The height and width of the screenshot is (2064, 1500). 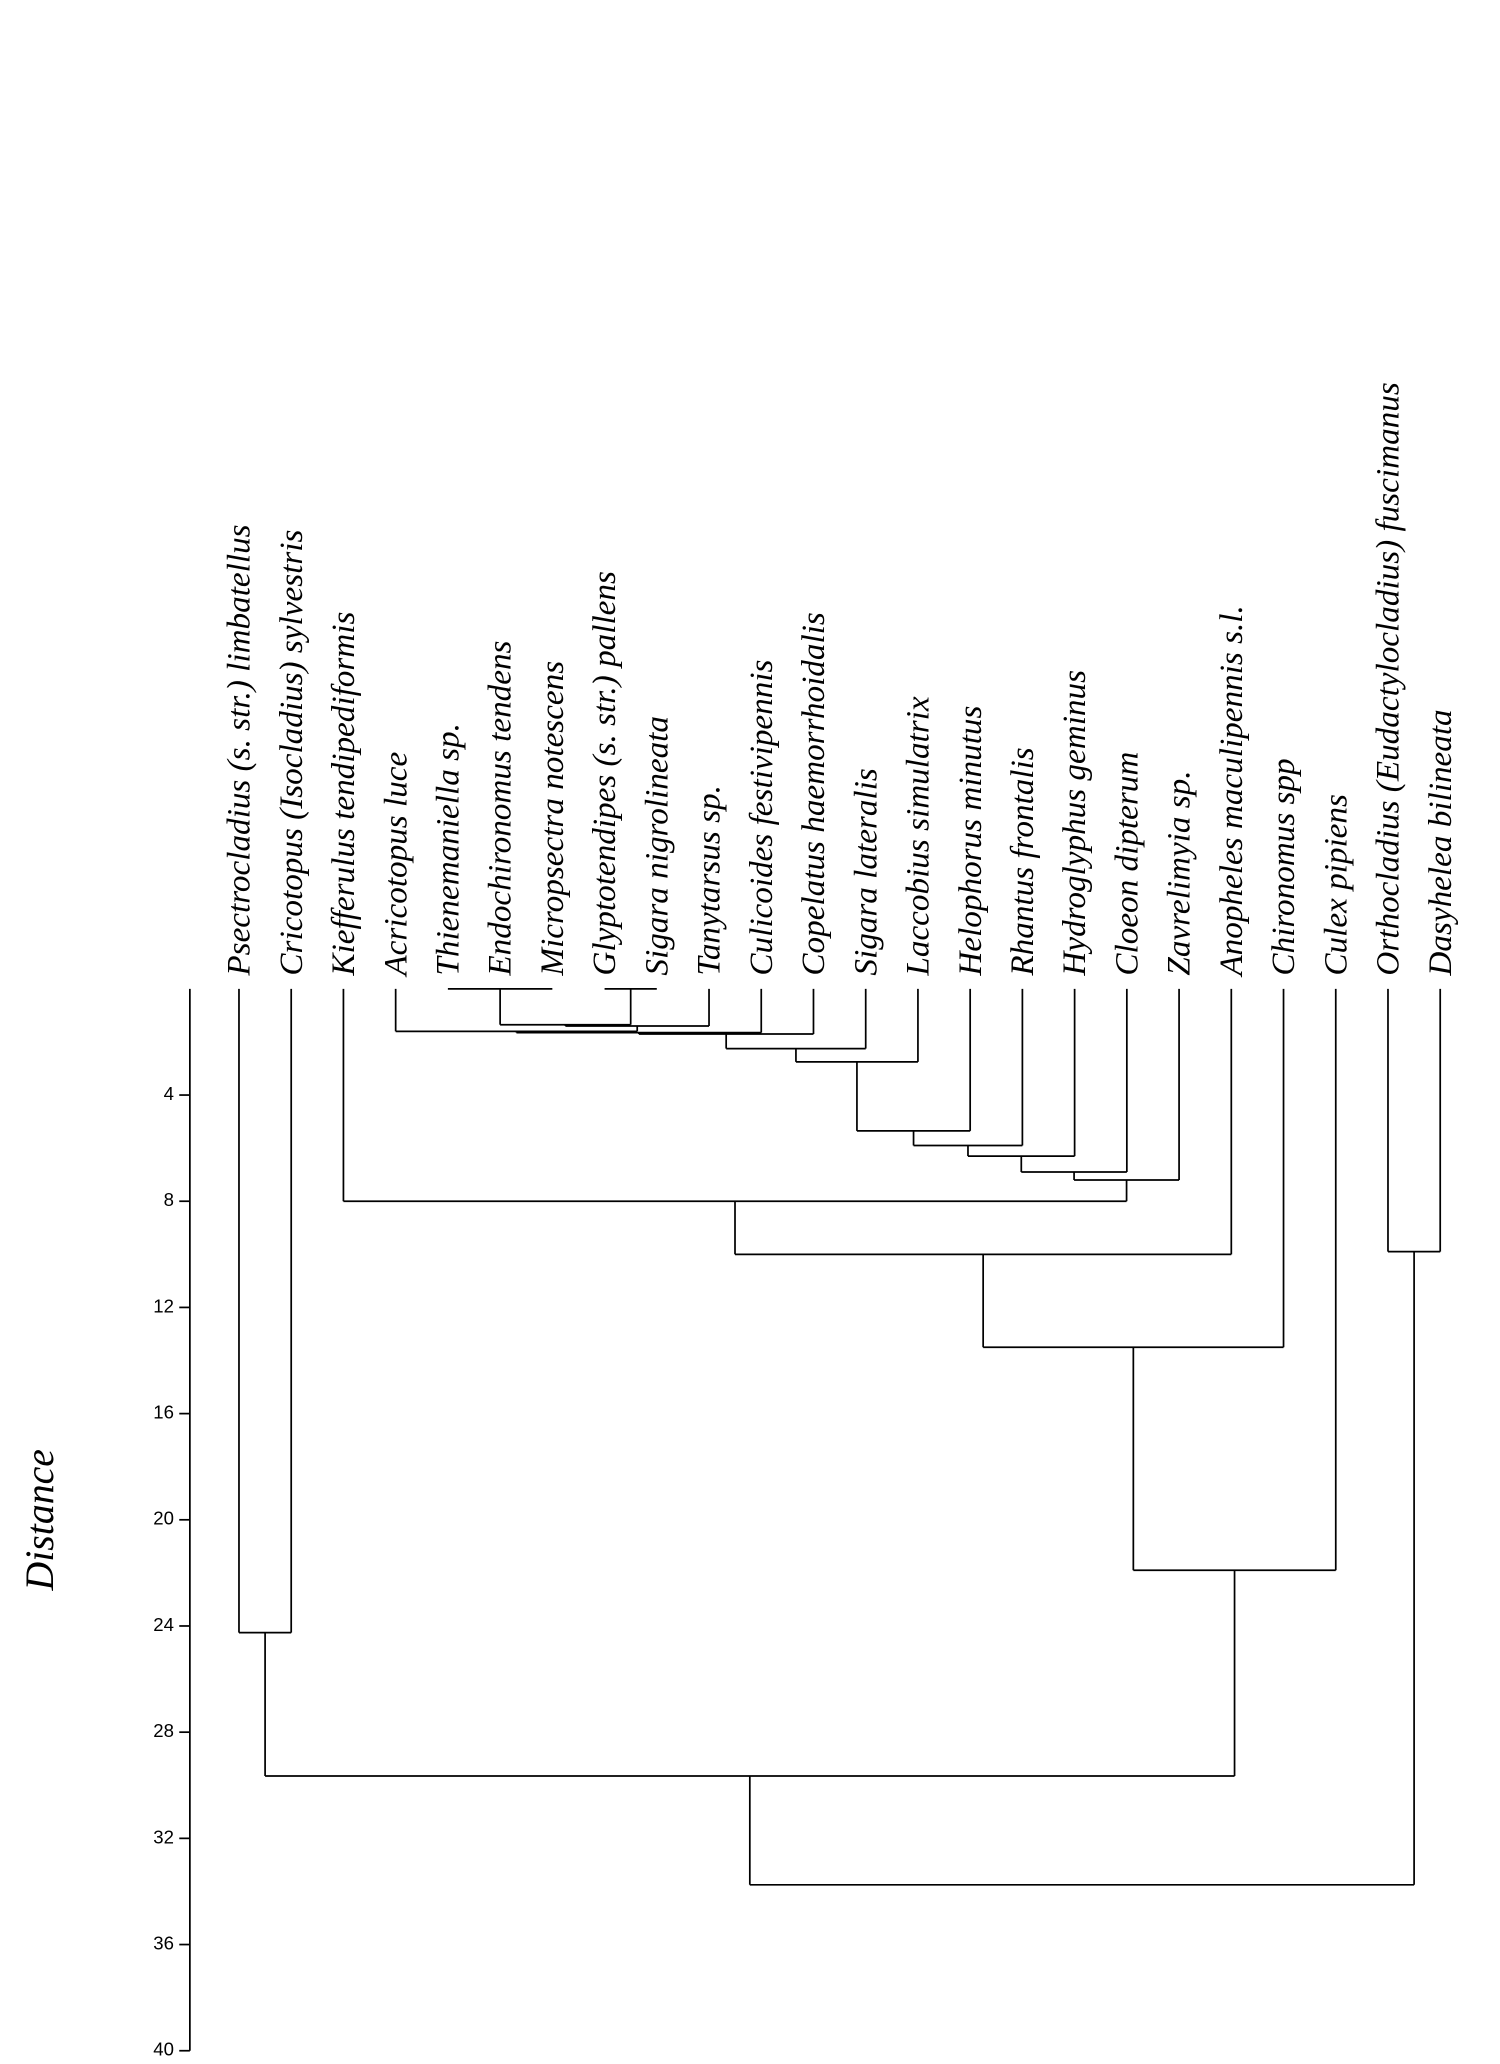 I want to click on y-axis-title: Distance, so click(x=40, y=1520).